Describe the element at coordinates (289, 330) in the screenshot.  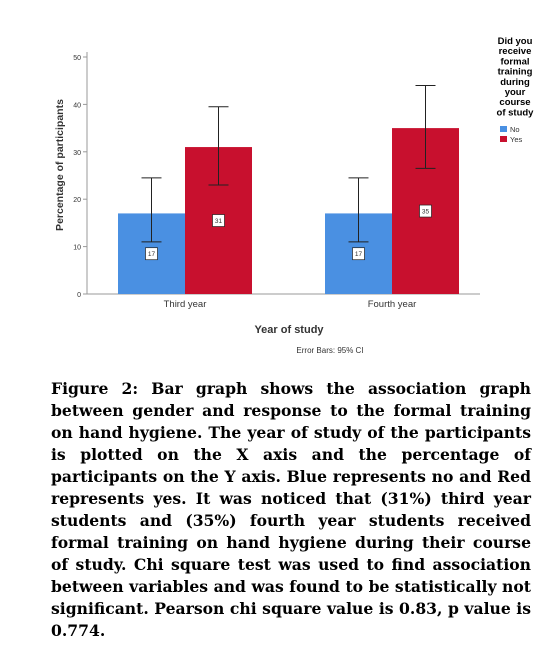
I see `x-axis-title: Year of study` at that location.